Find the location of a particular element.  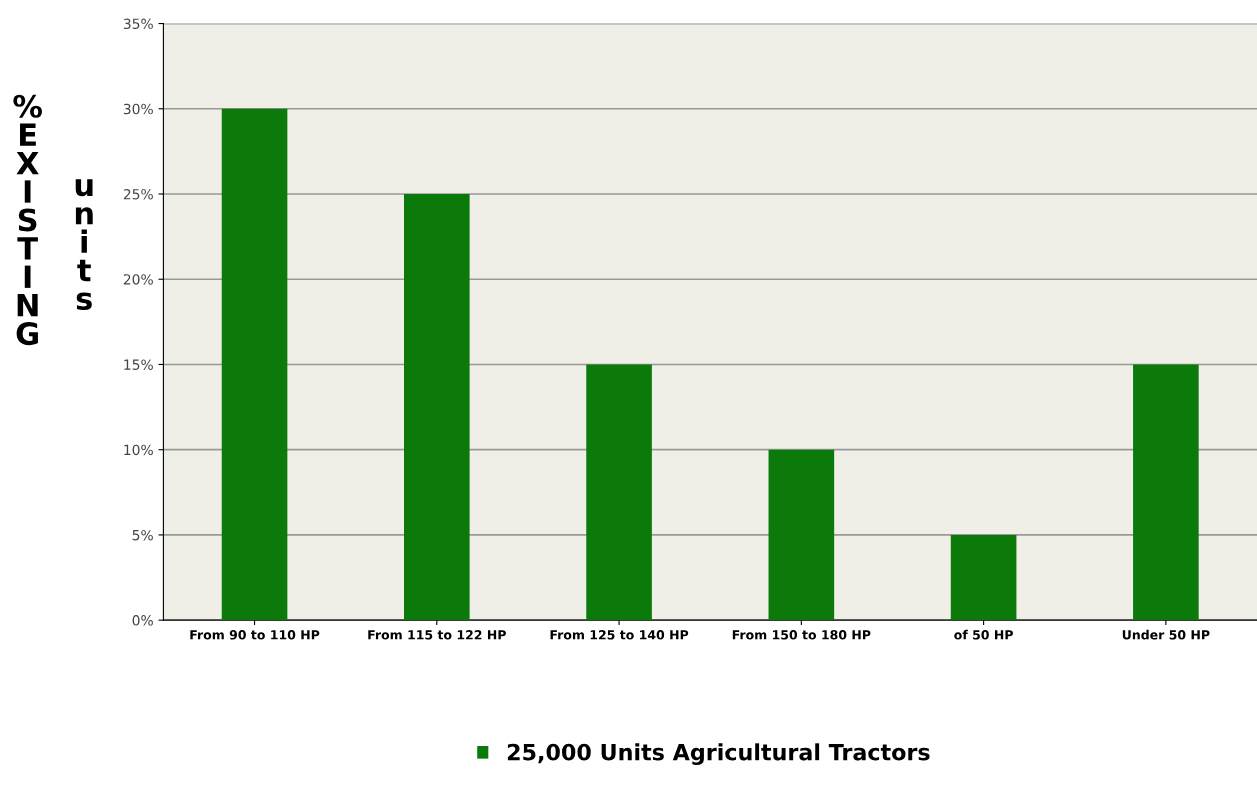

x-tick-label: of 50 HP is located at coordinates (983, 634).